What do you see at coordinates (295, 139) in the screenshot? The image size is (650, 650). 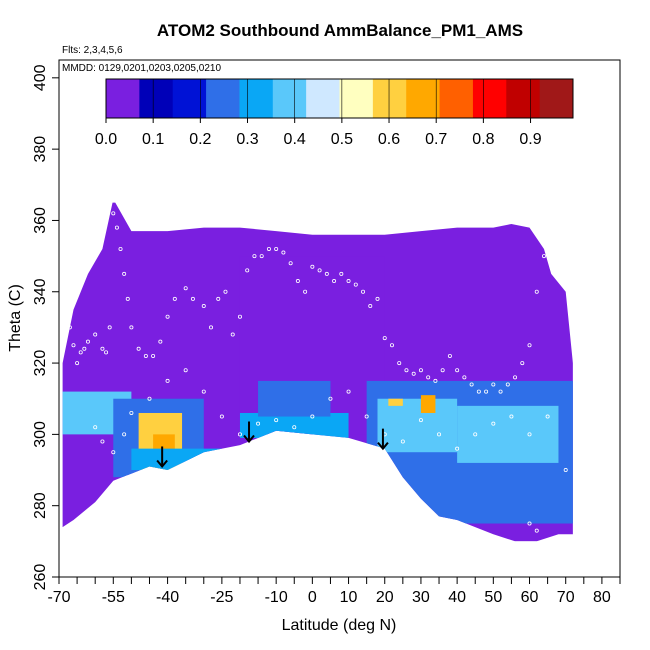 I see `colorbar-tick-label: 0.4` at bounding box center [295, 139].